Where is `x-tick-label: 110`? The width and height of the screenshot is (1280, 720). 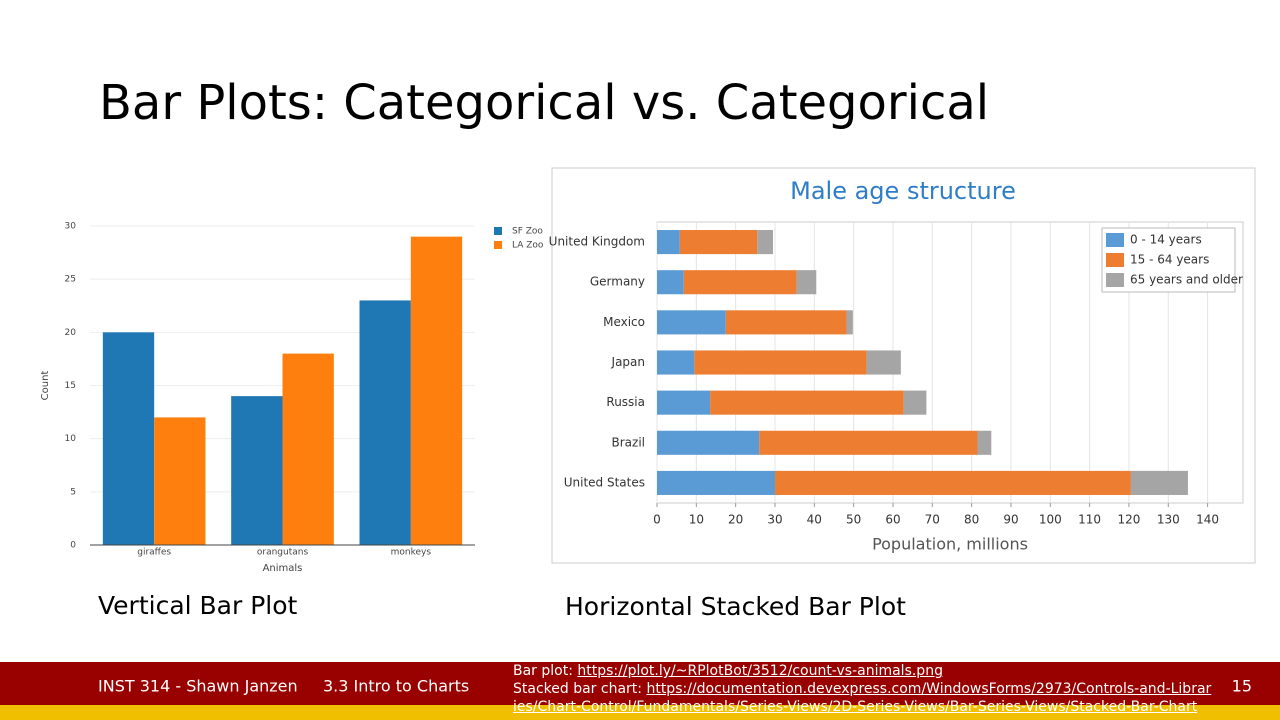 x-tick-label: 110 is located at coordinates (1089, 520).